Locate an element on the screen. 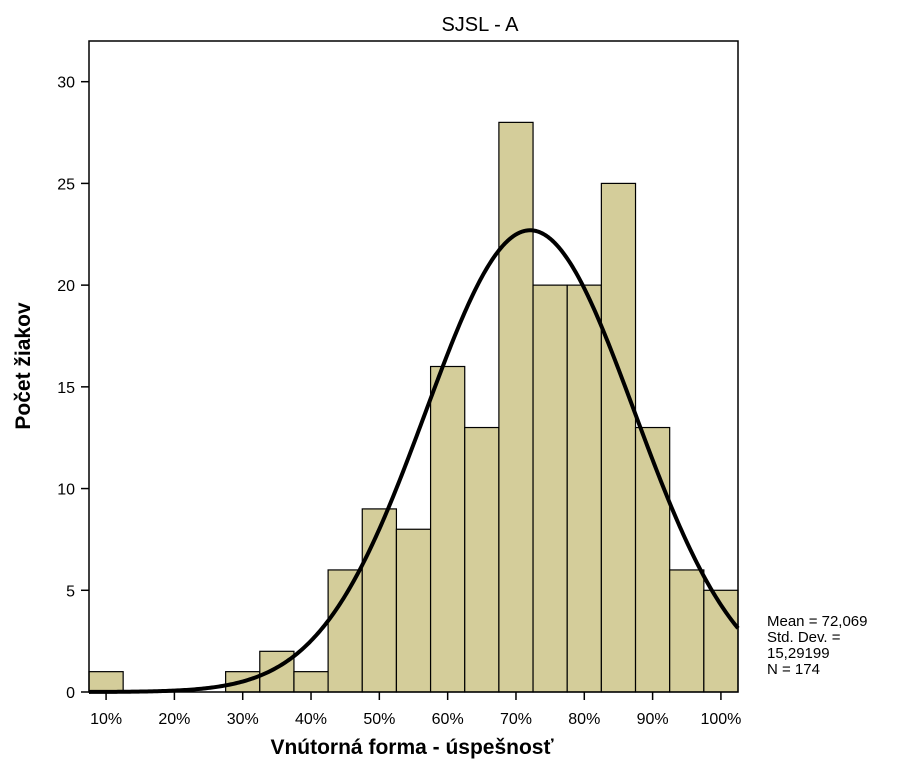 This screenshot has height=761, width=914. y-axis: 0 5 10 15 20 25 30 is located at coordinates (73, 388).